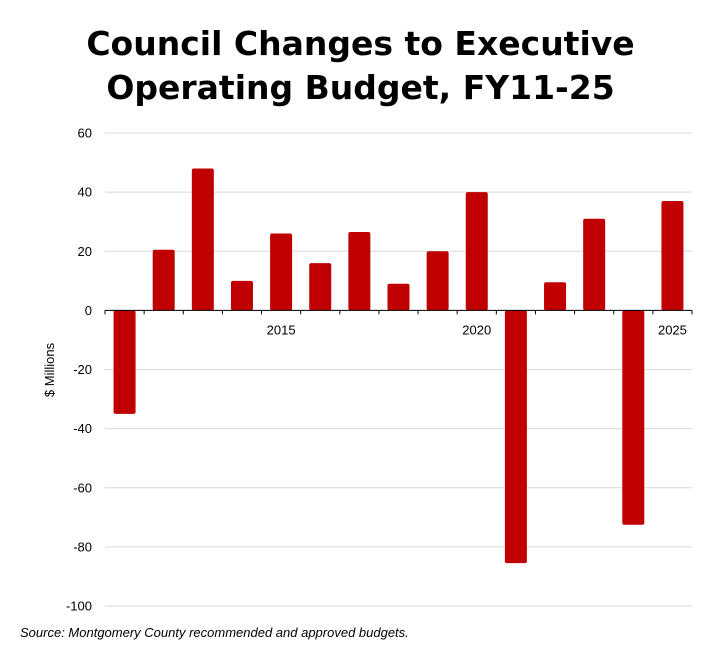  Describe the element at coordinates (360, 43) in the screenshot. I see `chart-title-line-1: Council Changes to Executive` at that location.